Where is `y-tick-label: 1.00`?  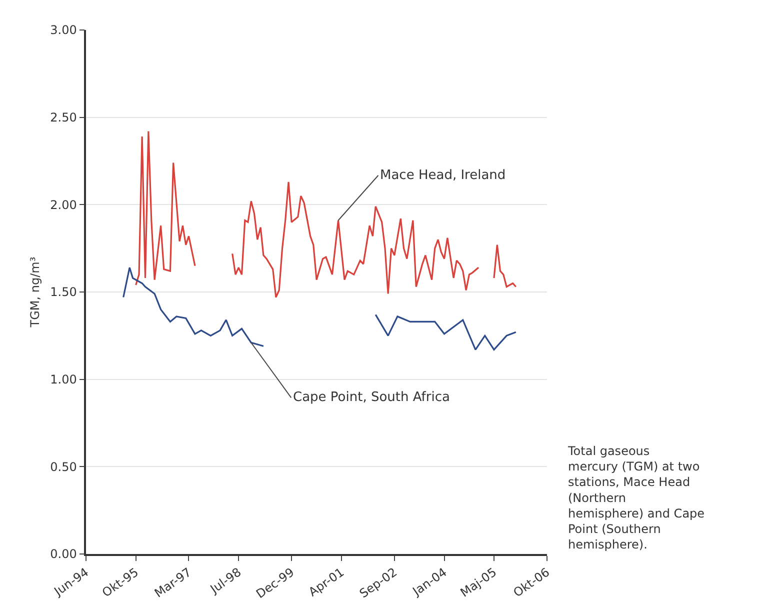 y-tick-label: 1.00 is located at coordinates (63, 379).